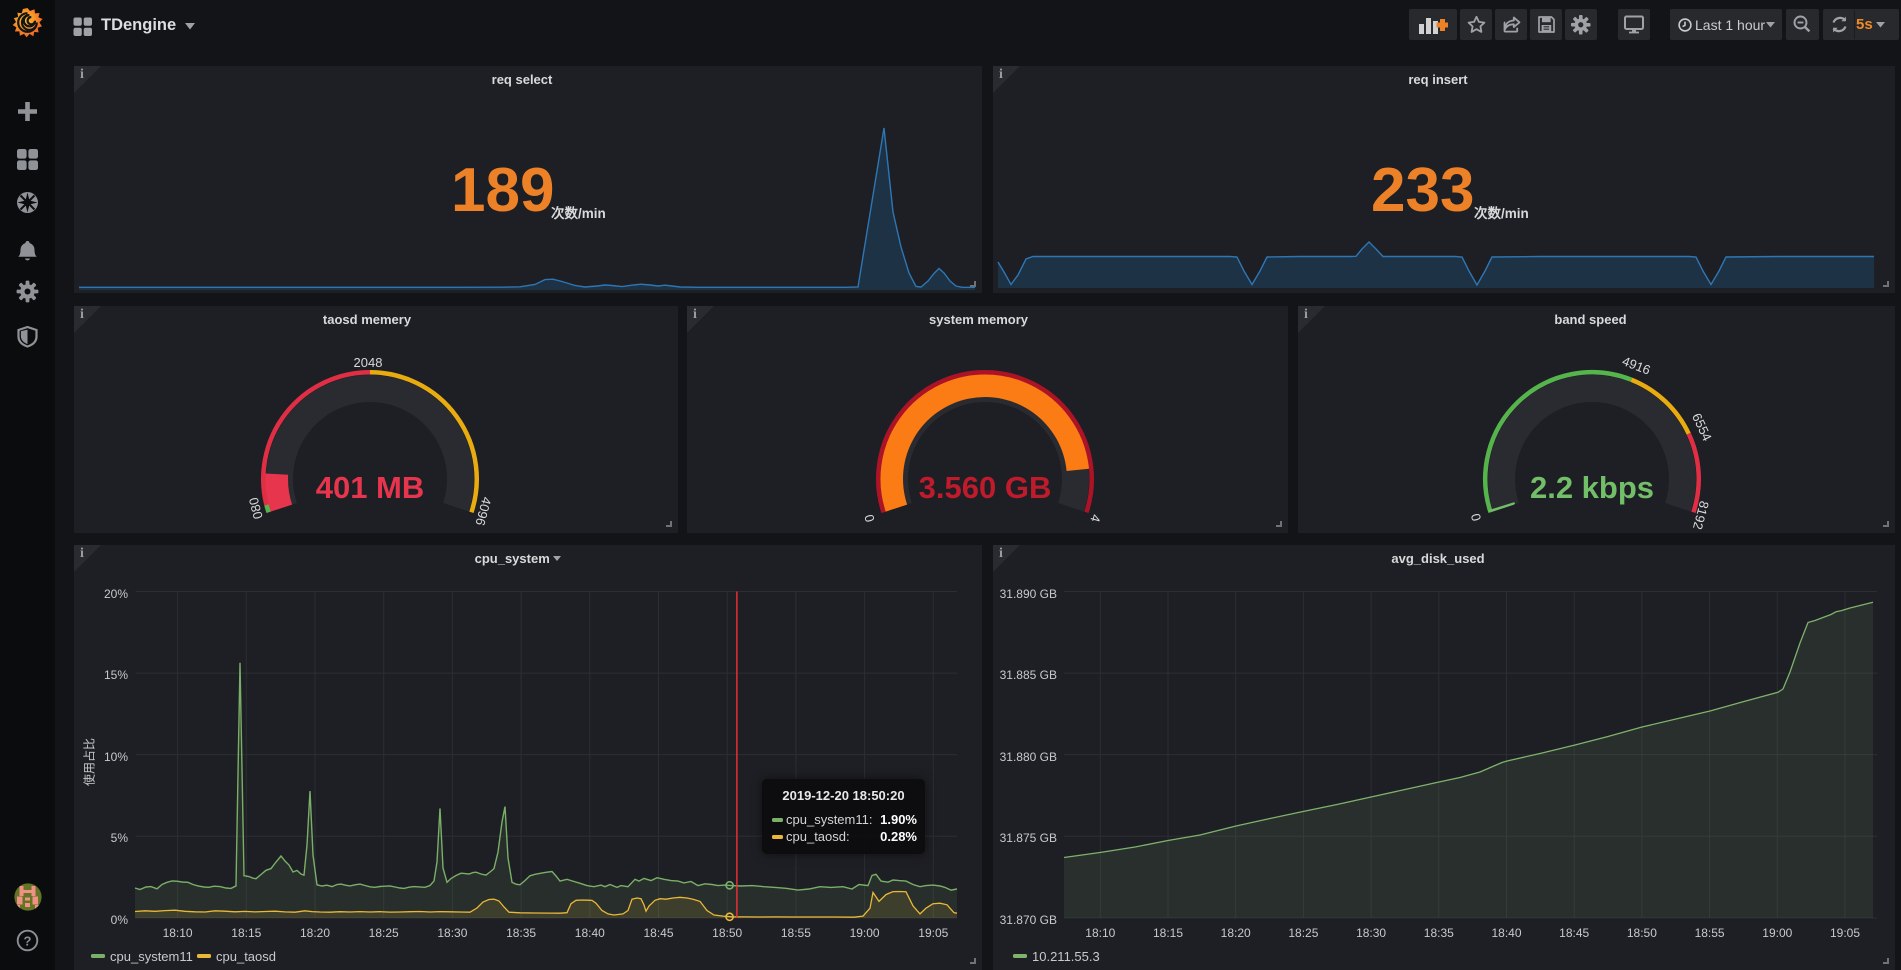 Image resolution: width=1901 pixels, height=970 pixels. I want to click on svg-text: 3.560 GB, so click(985, 487).